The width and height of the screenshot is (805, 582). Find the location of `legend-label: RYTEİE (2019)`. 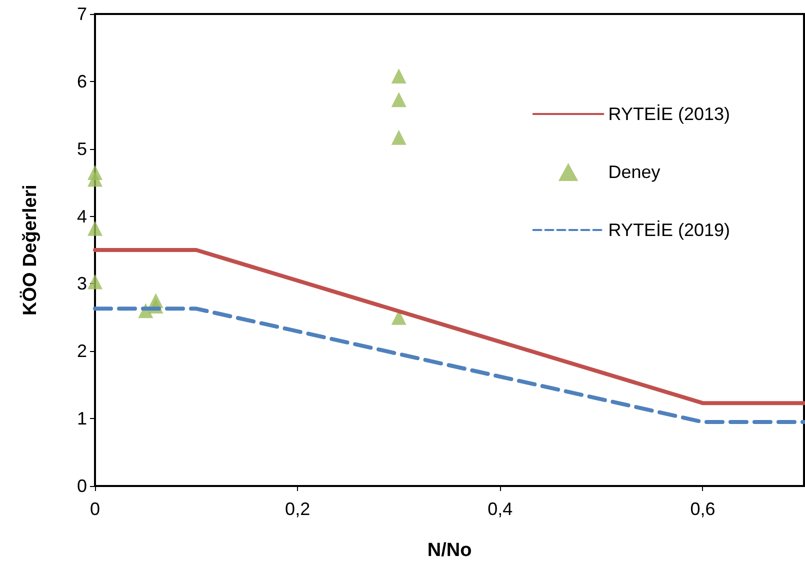

legend-label: RYTEİE (2019) is located at coordinates (669, 230).